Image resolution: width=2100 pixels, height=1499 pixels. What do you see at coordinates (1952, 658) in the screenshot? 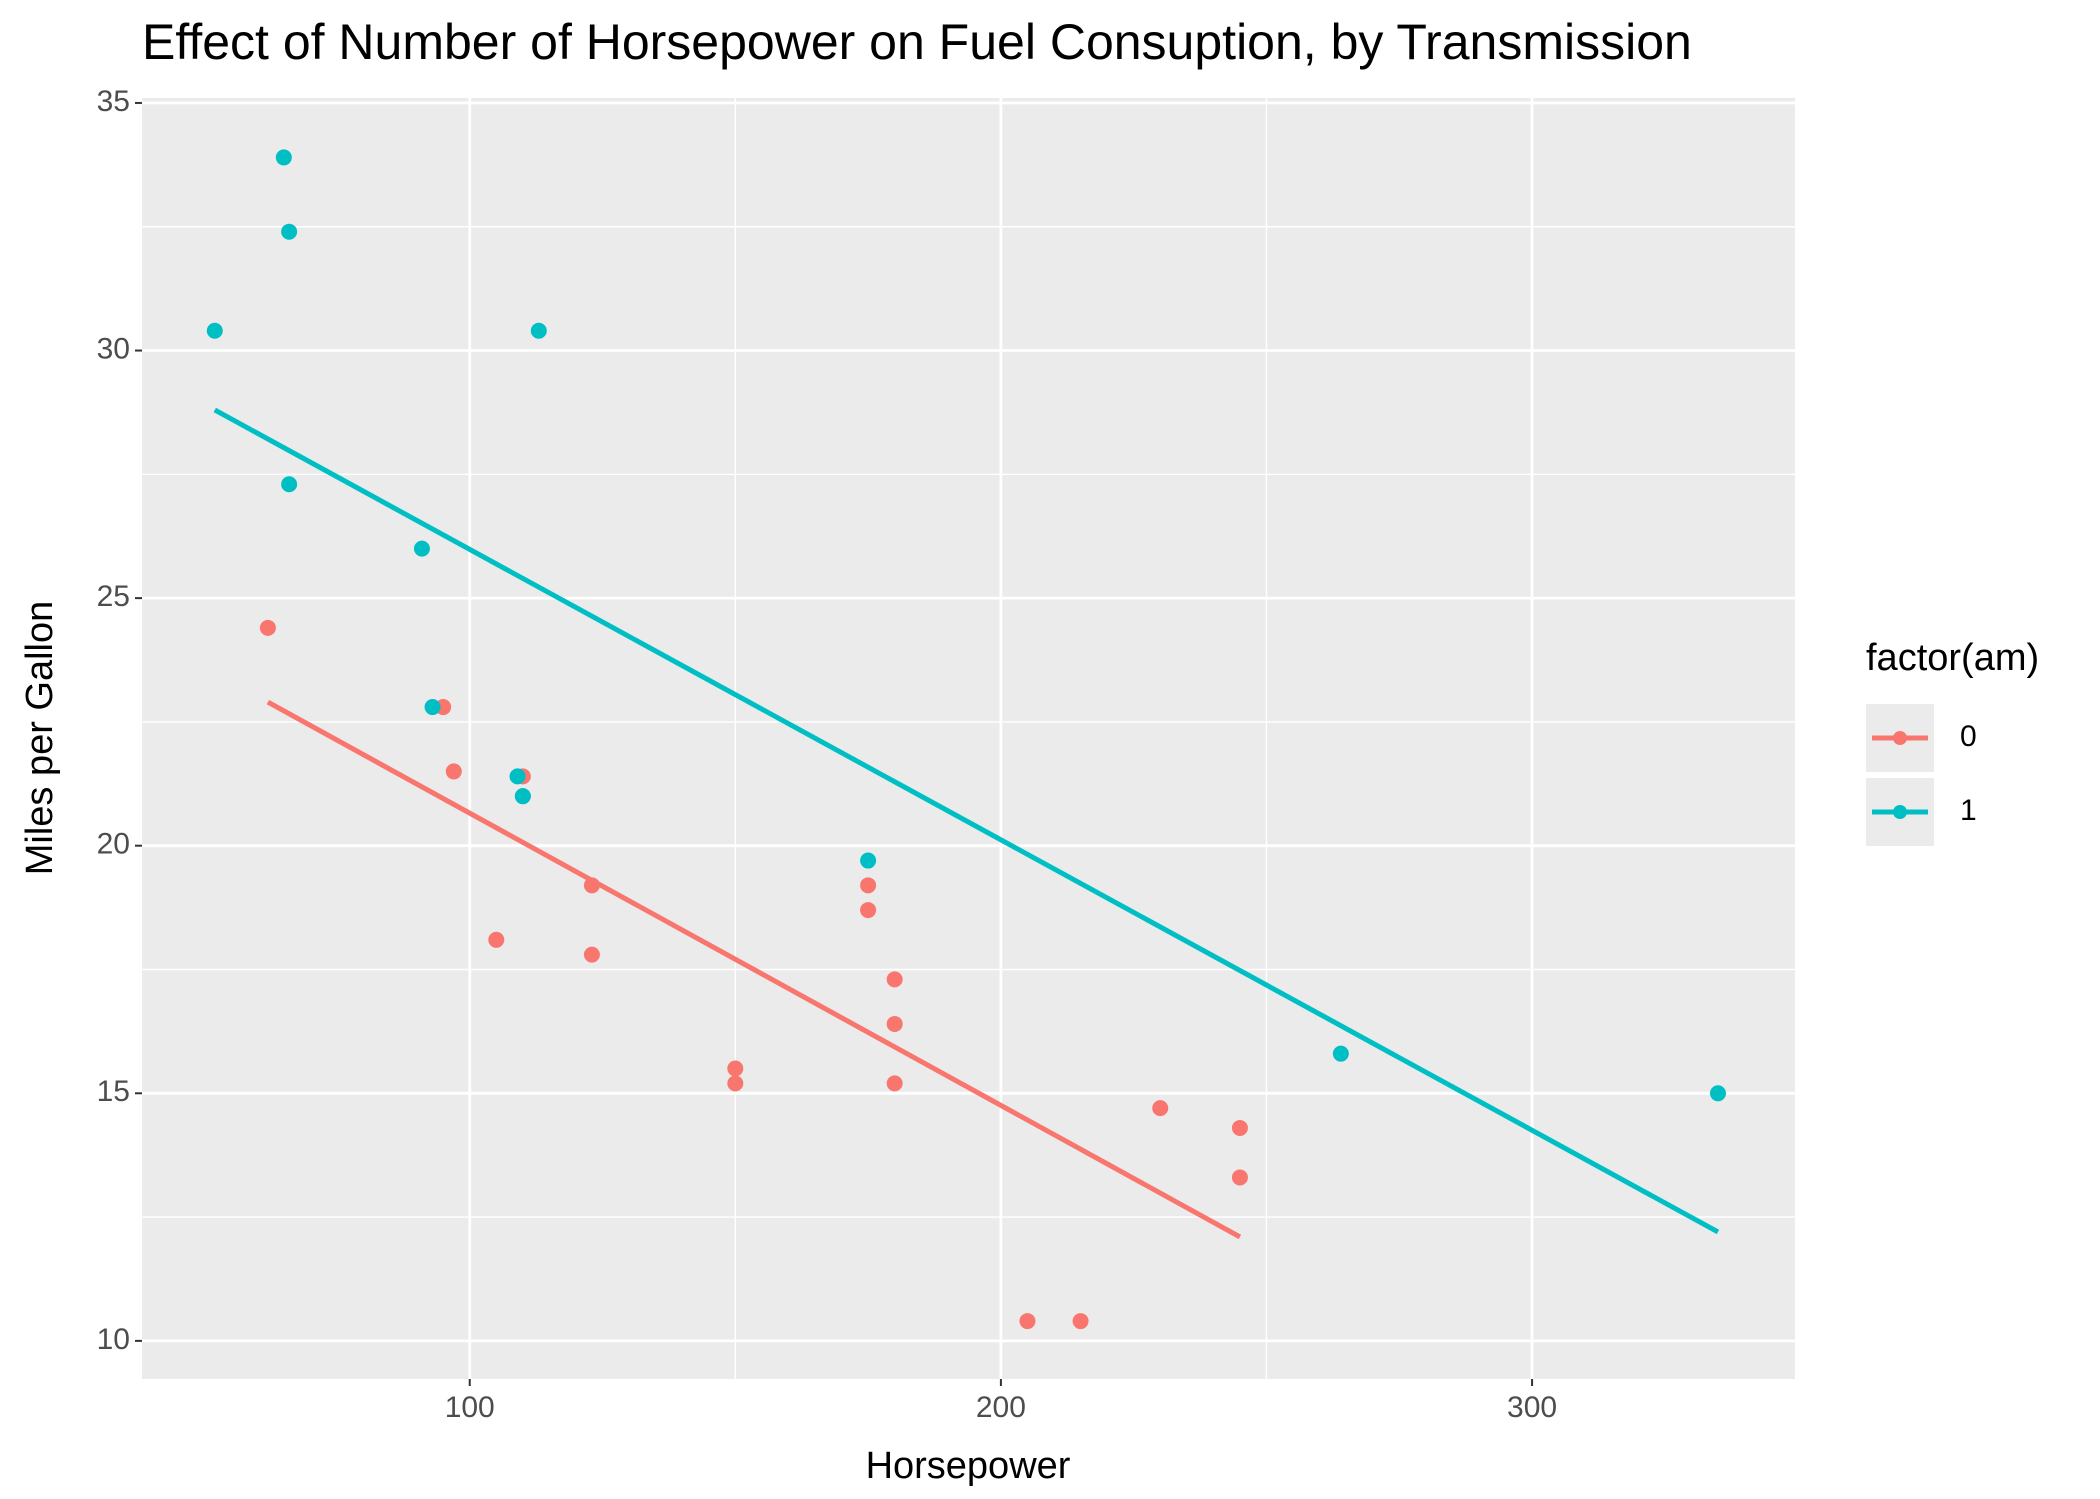
I see `legend-title: factor(am)` at bounding box center [1952, 658].